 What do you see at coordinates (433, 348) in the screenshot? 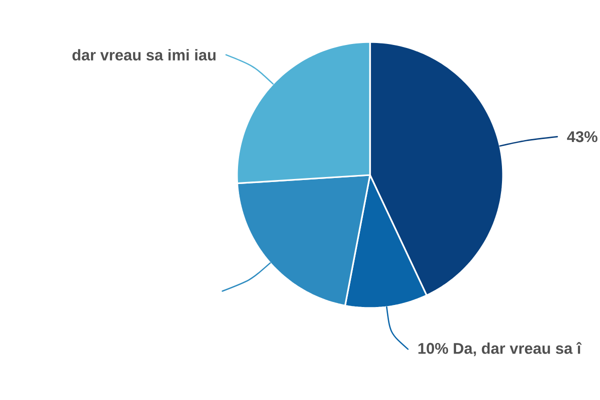
I see `data-label: 10%` at bounding box center [433, 348].